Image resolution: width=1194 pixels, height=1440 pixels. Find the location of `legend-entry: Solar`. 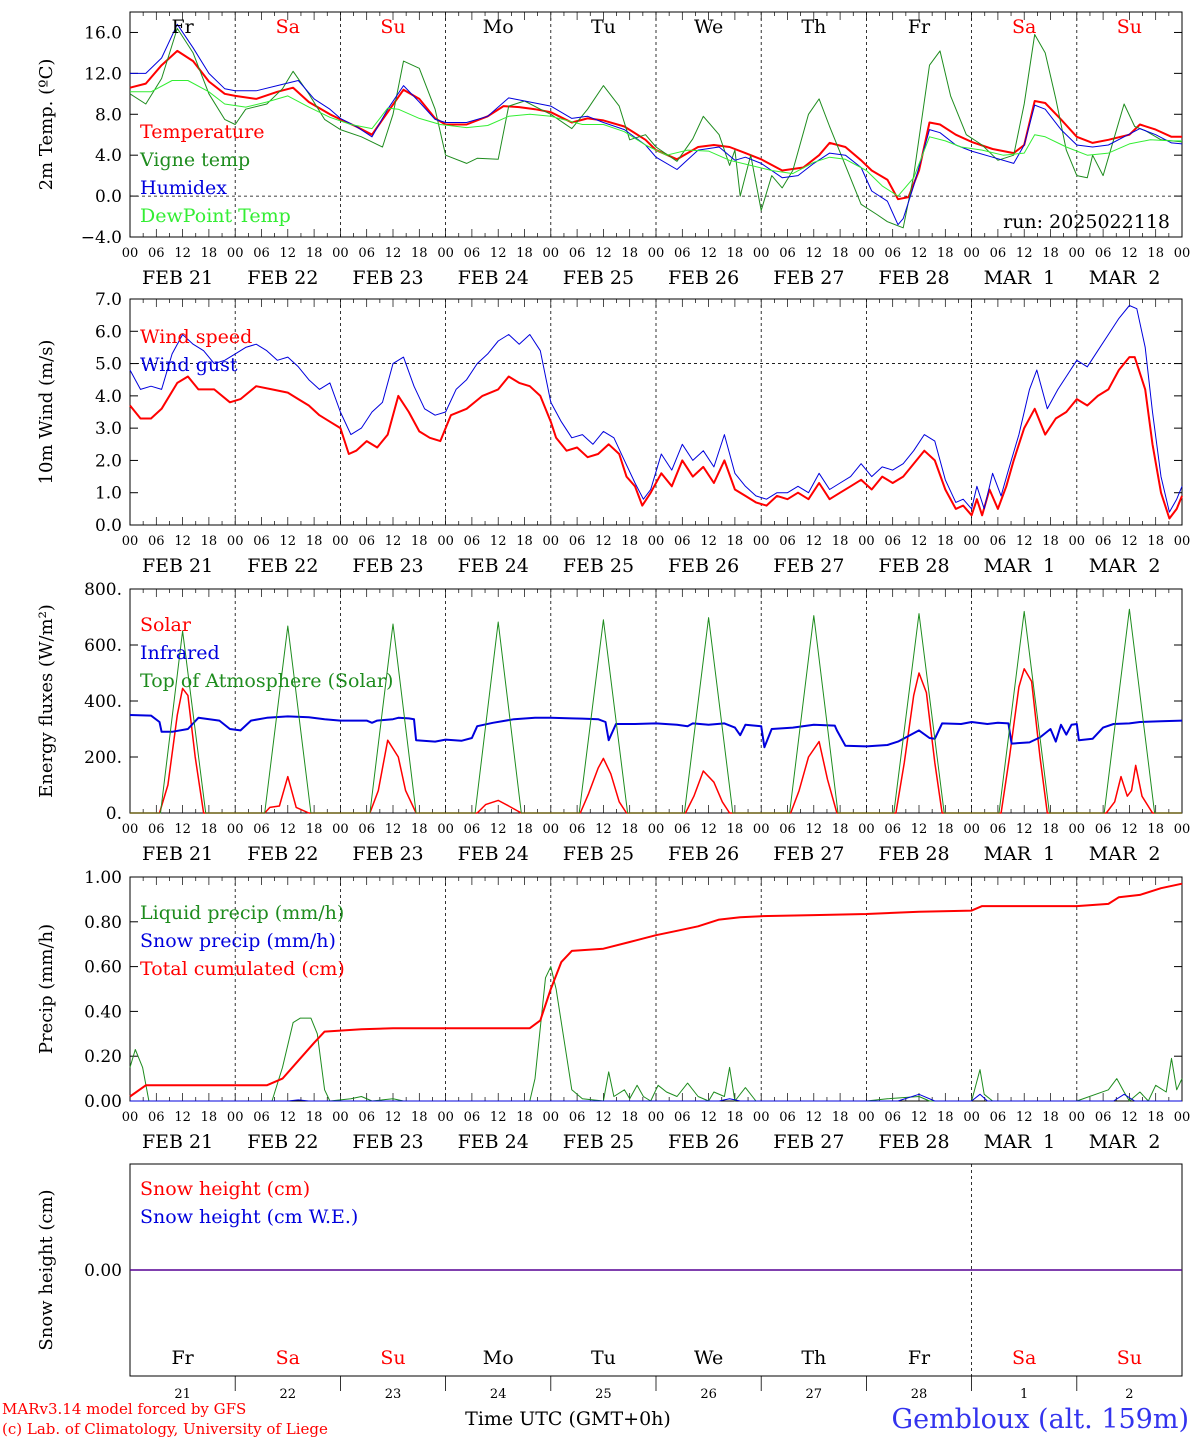

legend-entry: Solar is located at coordinates (166, 625).